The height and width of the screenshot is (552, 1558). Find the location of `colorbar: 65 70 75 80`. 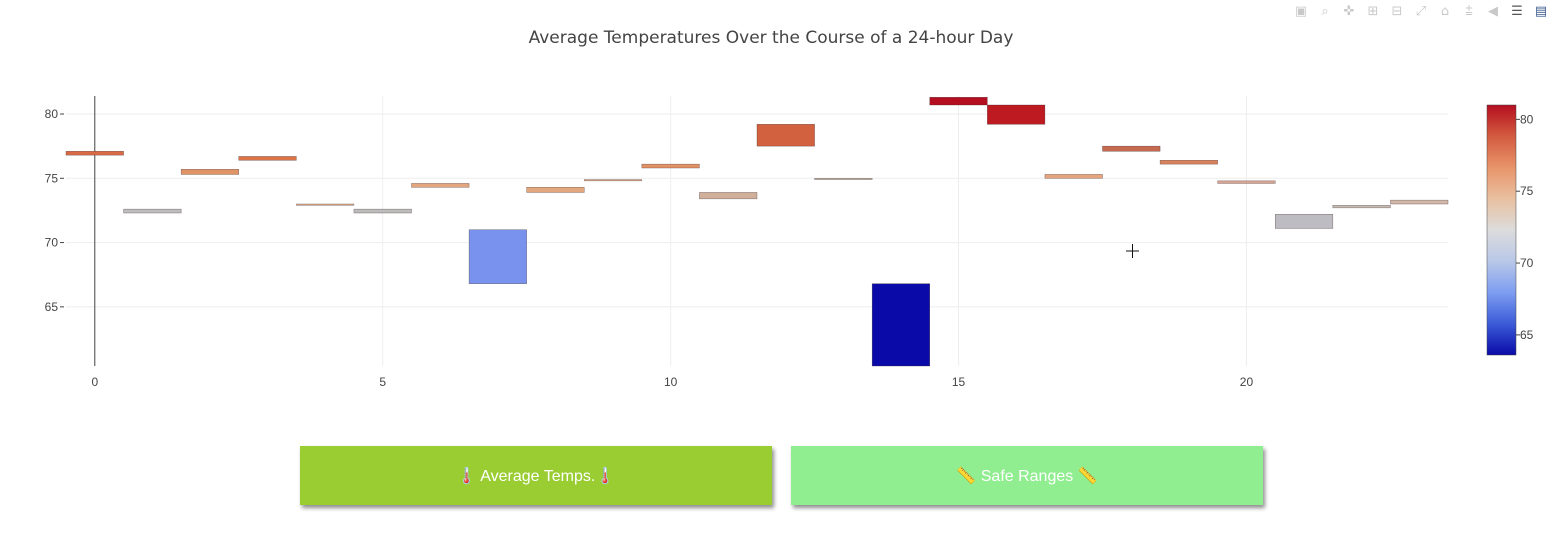

colorbar: 65 70 75 80 is located at coordinates (1510, 230).